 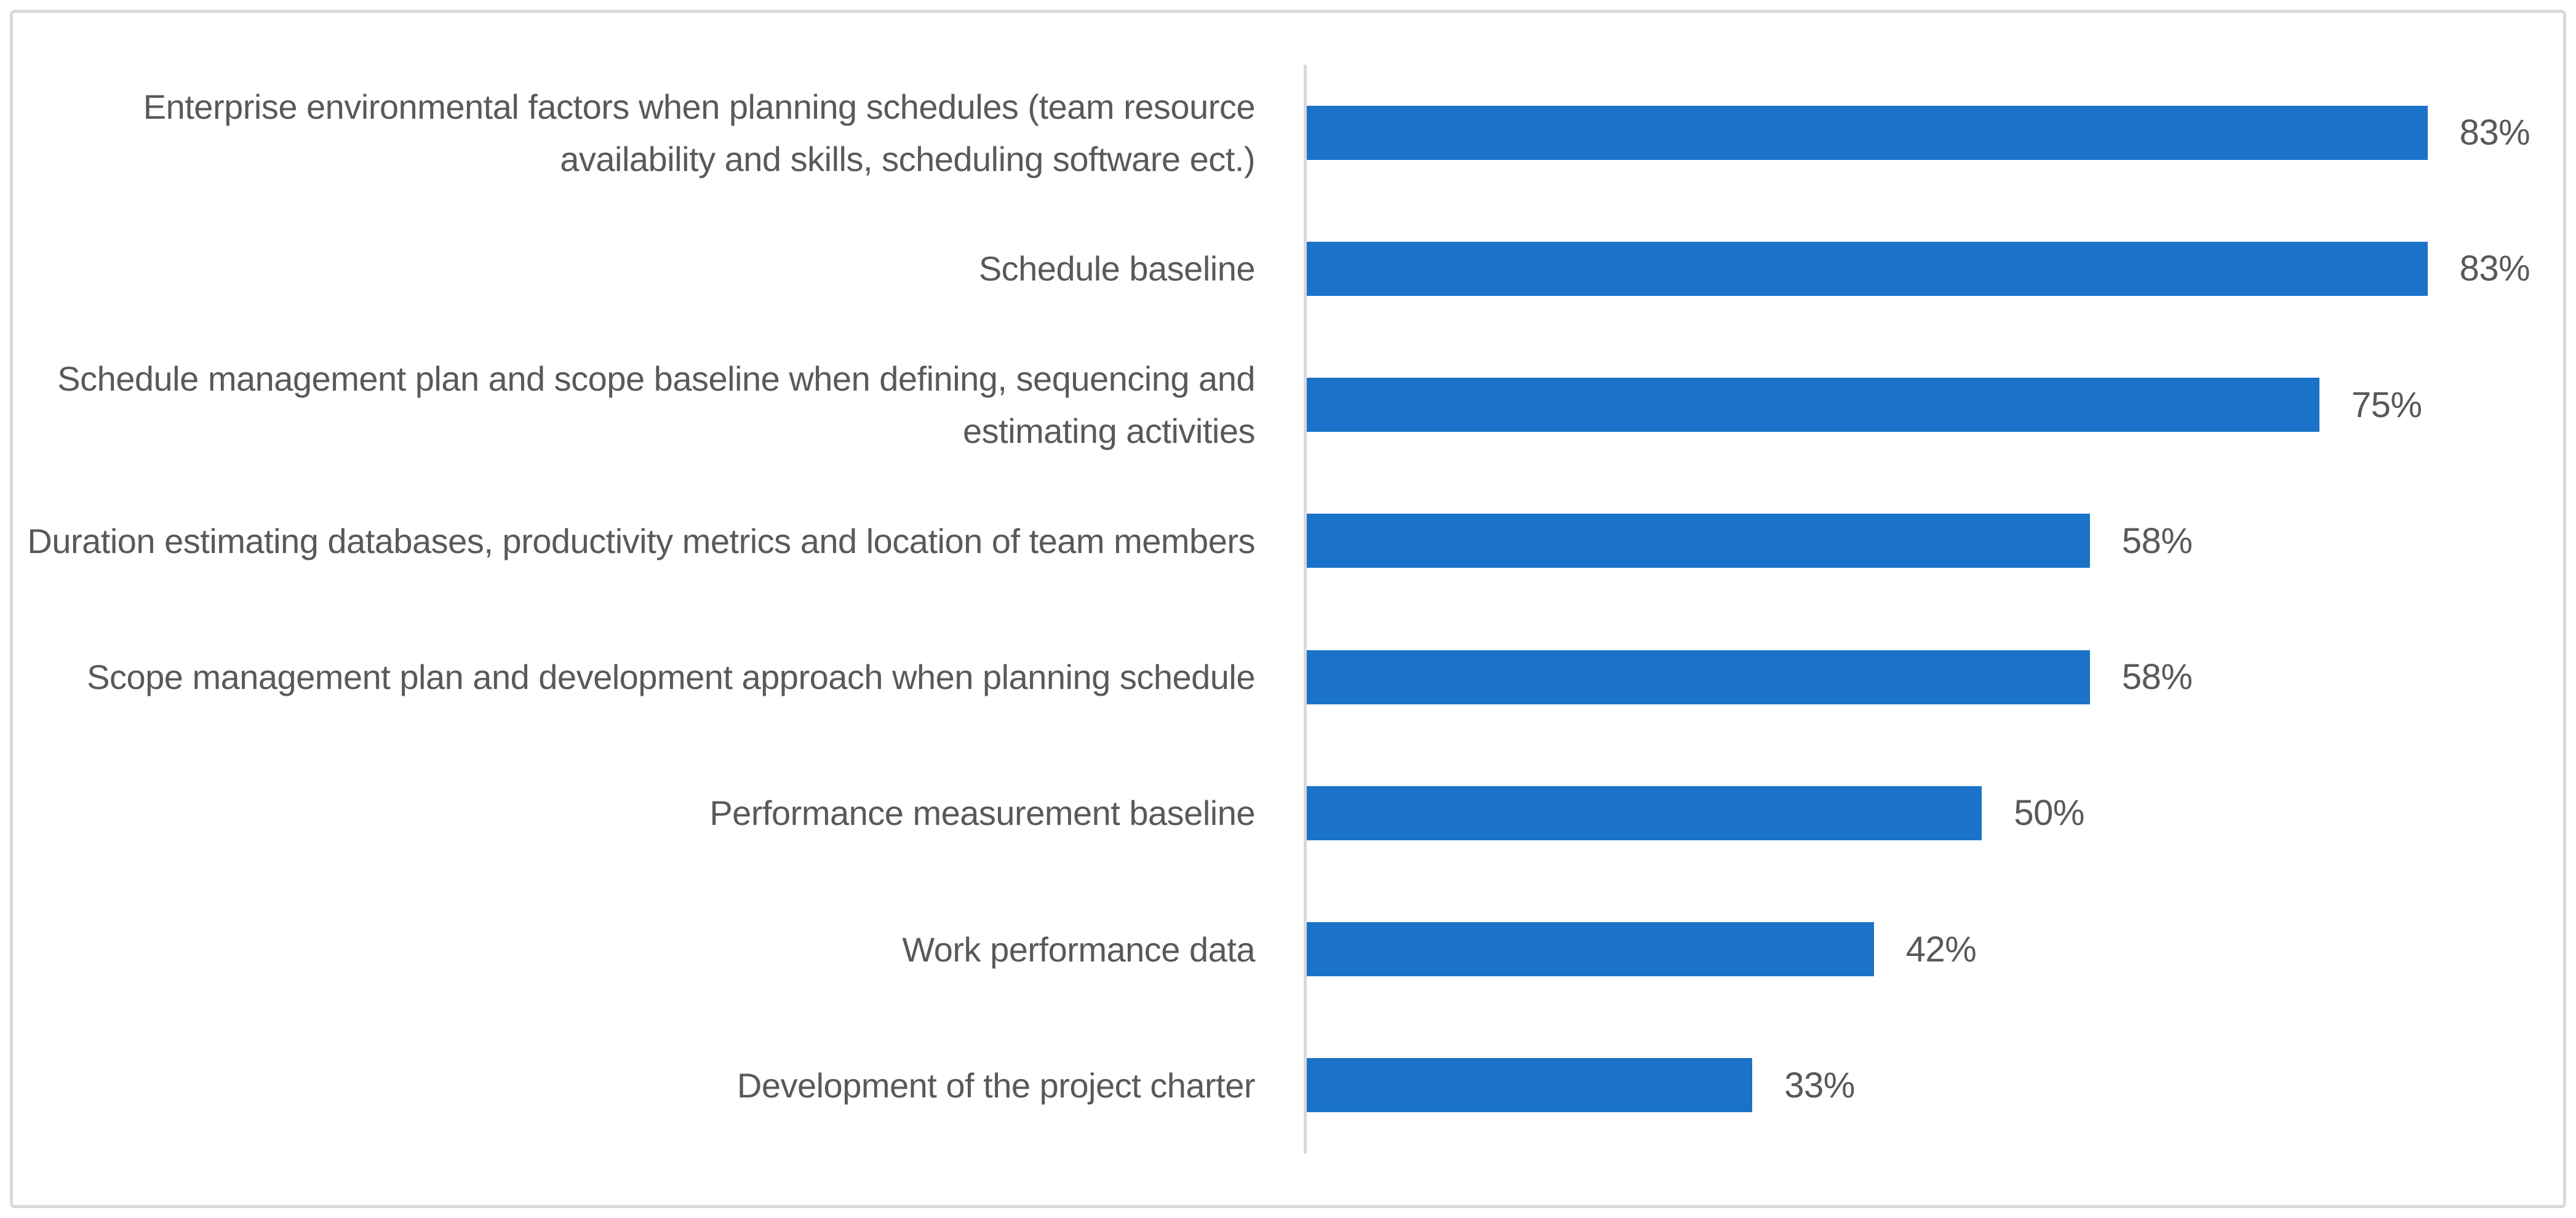 What do you see at coordinates (996, 1085) in the screenshot?
I see `category-label: Development of the project charter` at bounding box center [996, 1085].